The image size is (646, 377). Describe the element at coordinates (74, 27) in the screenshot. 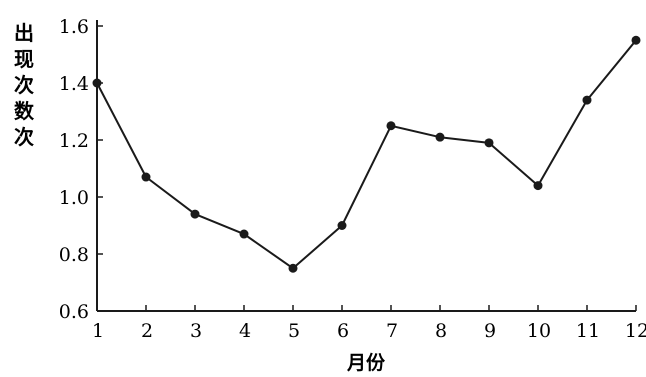

I see `y-tick-label: 1.6` at that location.